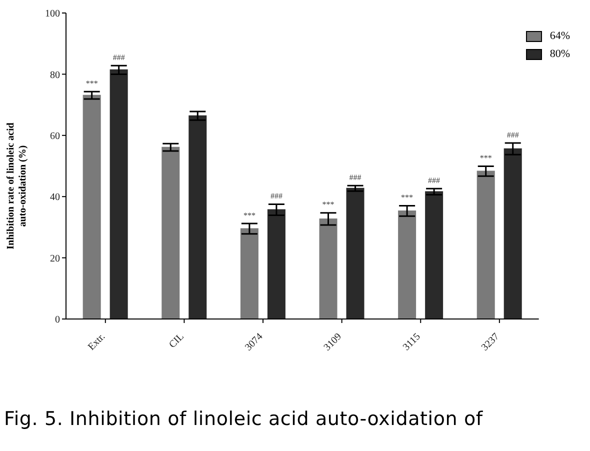 This screenshot has height=451, width=590. I want to click on x-tick-label: CIL, so click(176, 341).